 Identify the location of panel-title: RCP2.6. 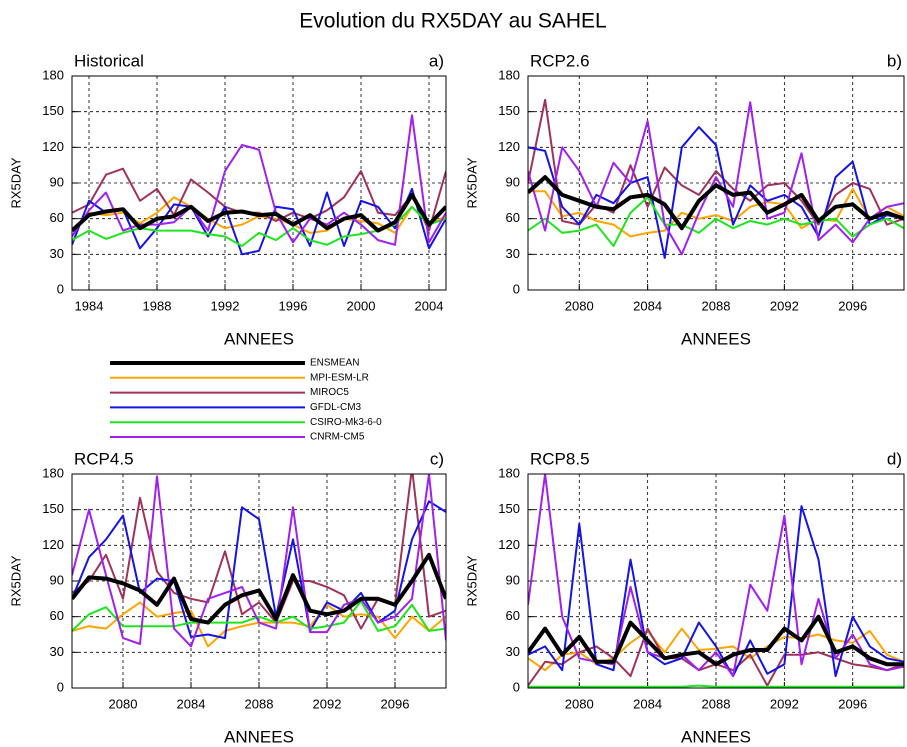
(560, 60).